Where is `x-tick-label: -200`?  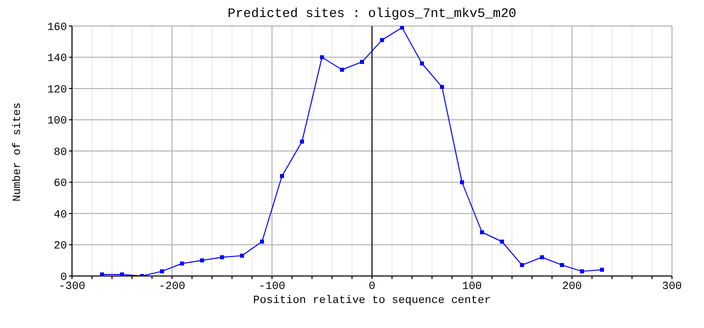
x-tick-label: -200 is located at coordinates (172, 286).